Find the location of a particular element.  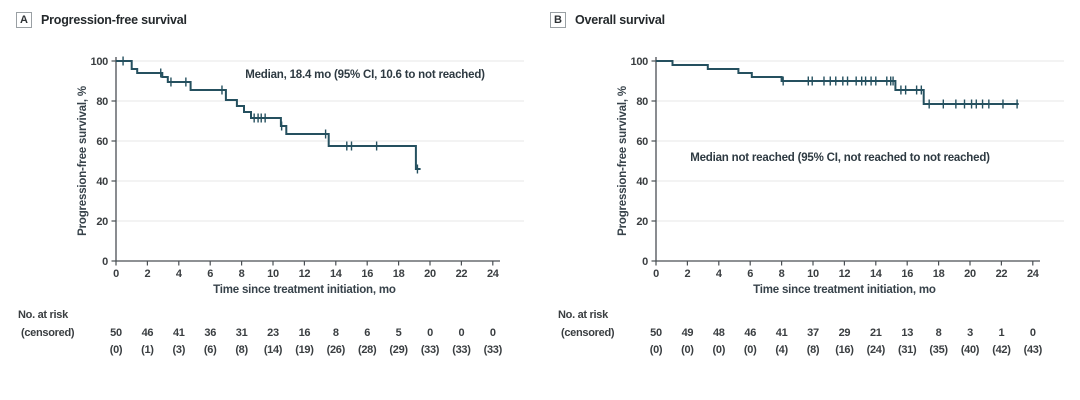

censored-count: (31) is located at coordinates (907, 350).